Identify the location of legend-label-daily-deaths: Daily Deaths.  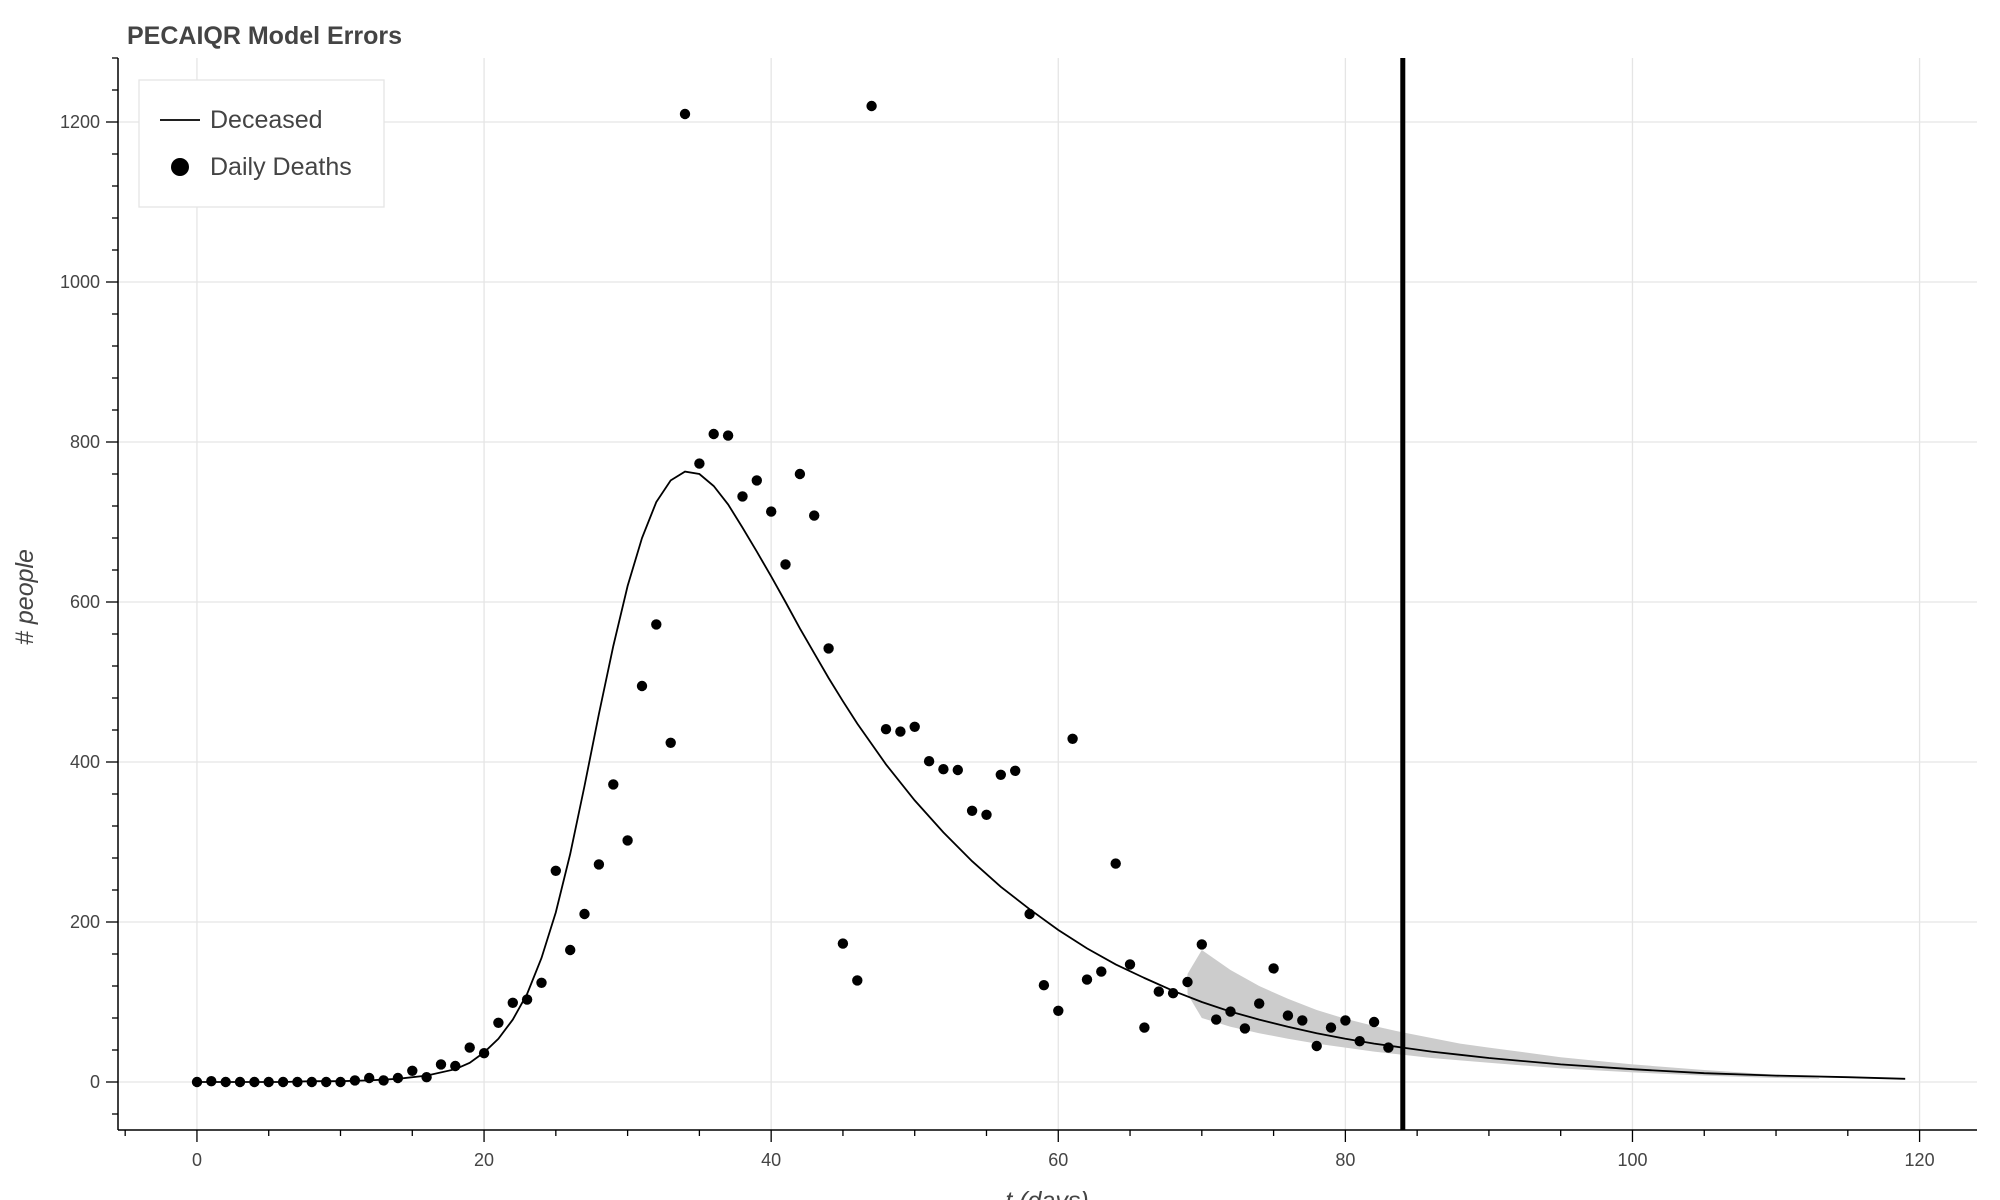
(281, 167).